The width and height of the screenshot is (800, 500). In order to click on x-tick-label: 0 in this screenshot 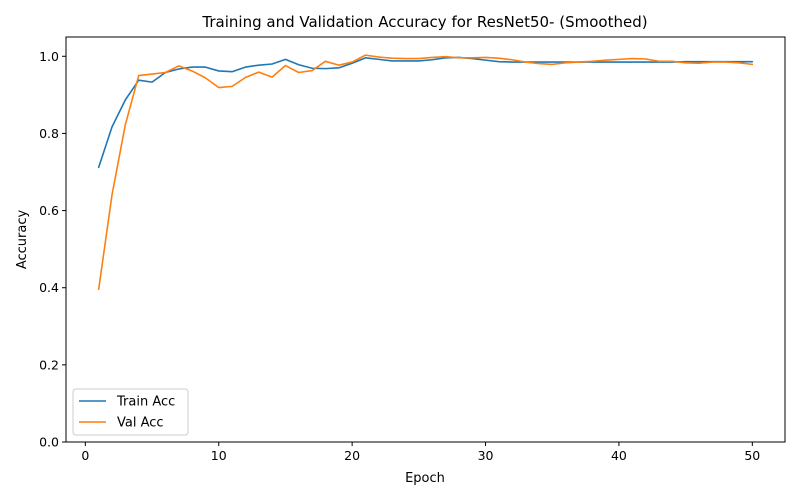, I will do `click(85, 455)`.